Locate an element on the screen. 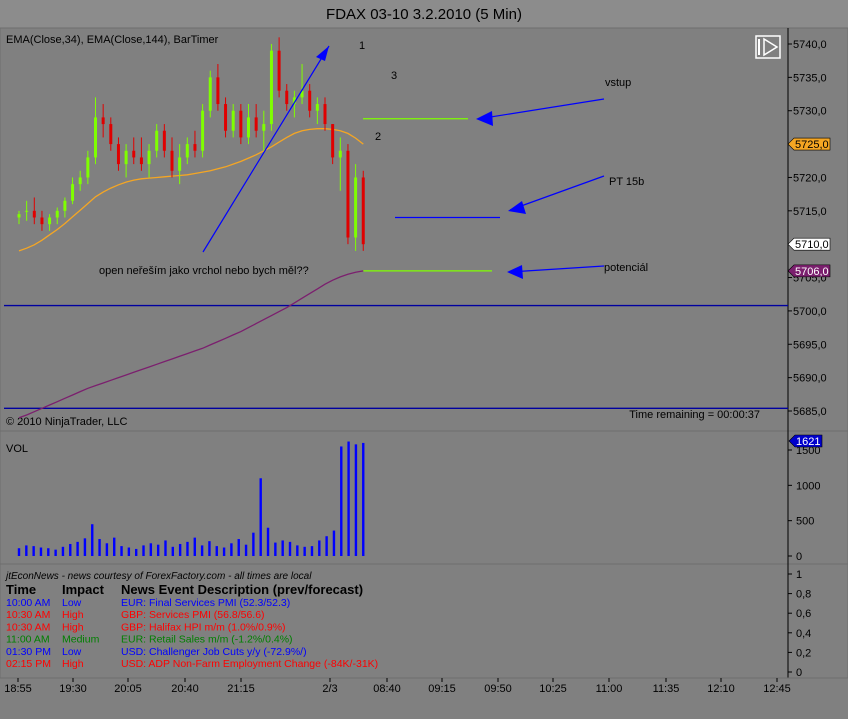 The image size is (848, 719). x-tick-label: 20:05 is located at coordinates (128, 689).